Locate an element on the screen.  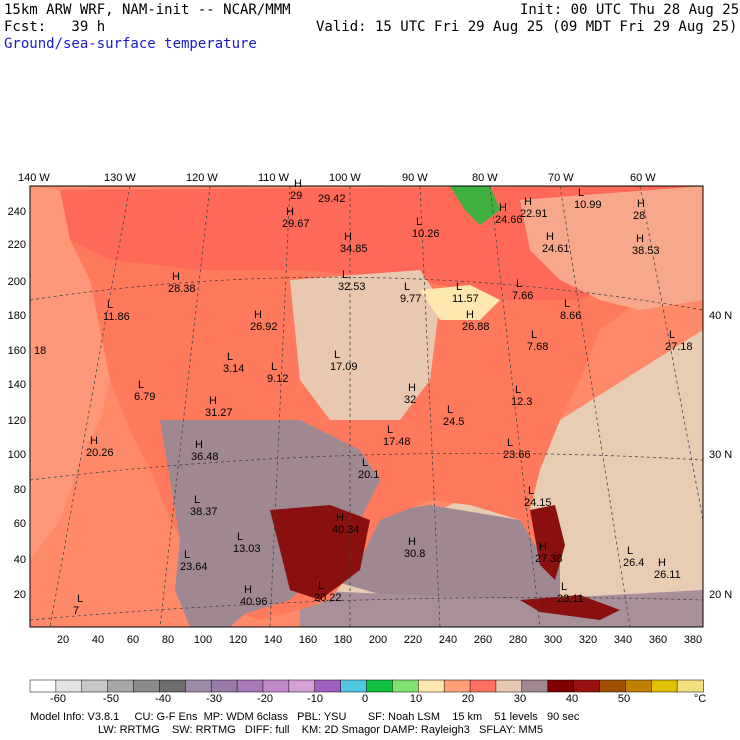
extremum-value: 32.53 is located at coordinates (352, 287).